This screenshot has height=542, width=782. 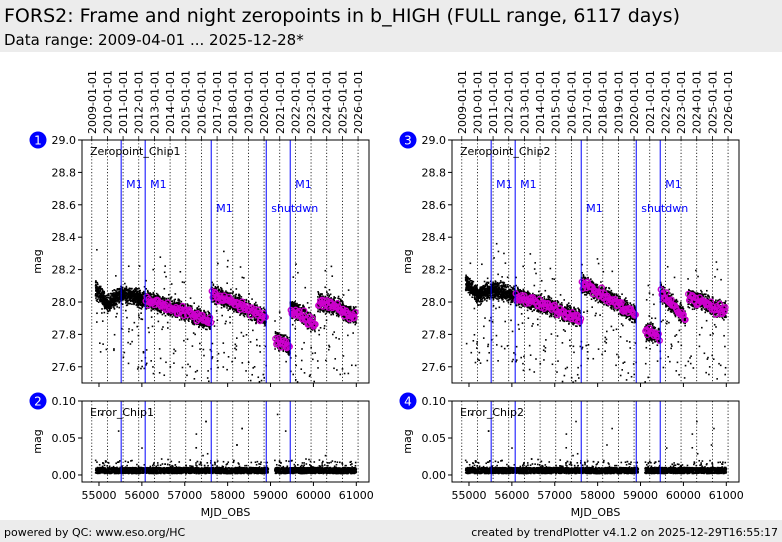 I want to click on frame-points, so click(x=226, y=315).